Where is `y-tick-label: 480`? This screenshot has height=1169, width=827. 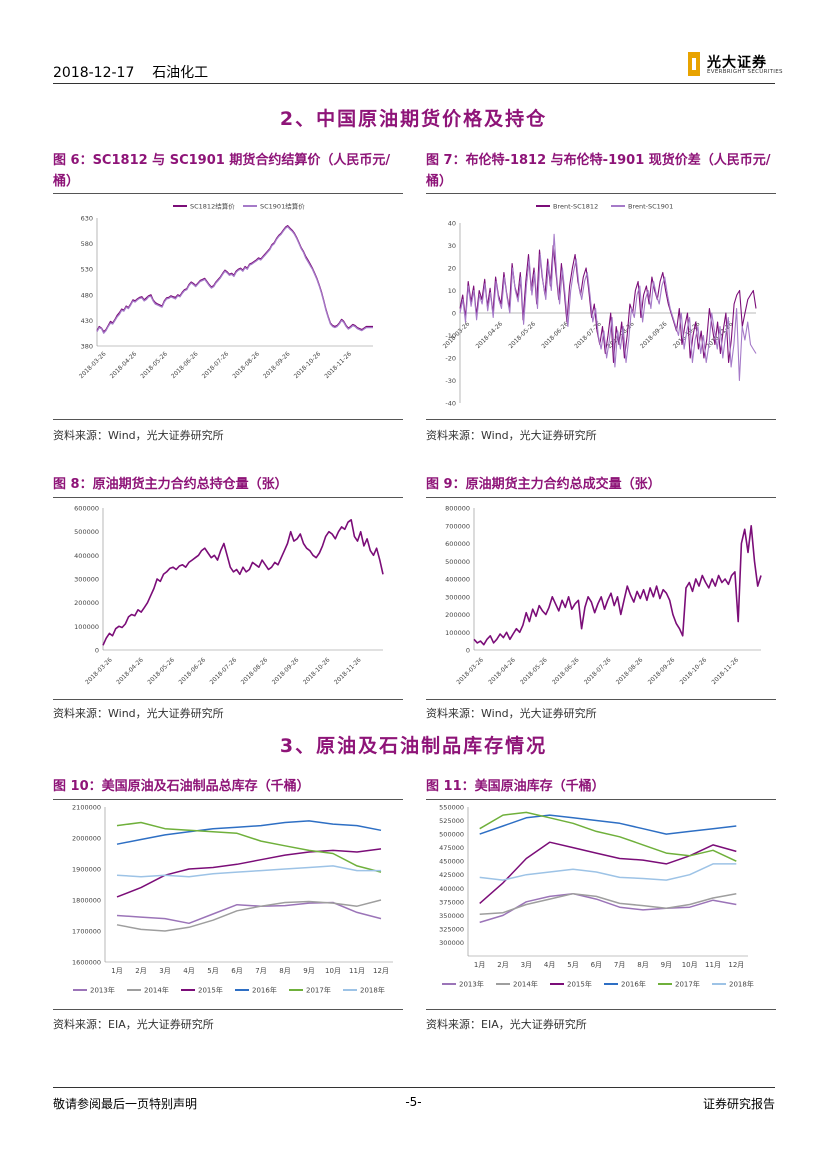 y-tick-label: 480 is located at coordinates (87, 295).